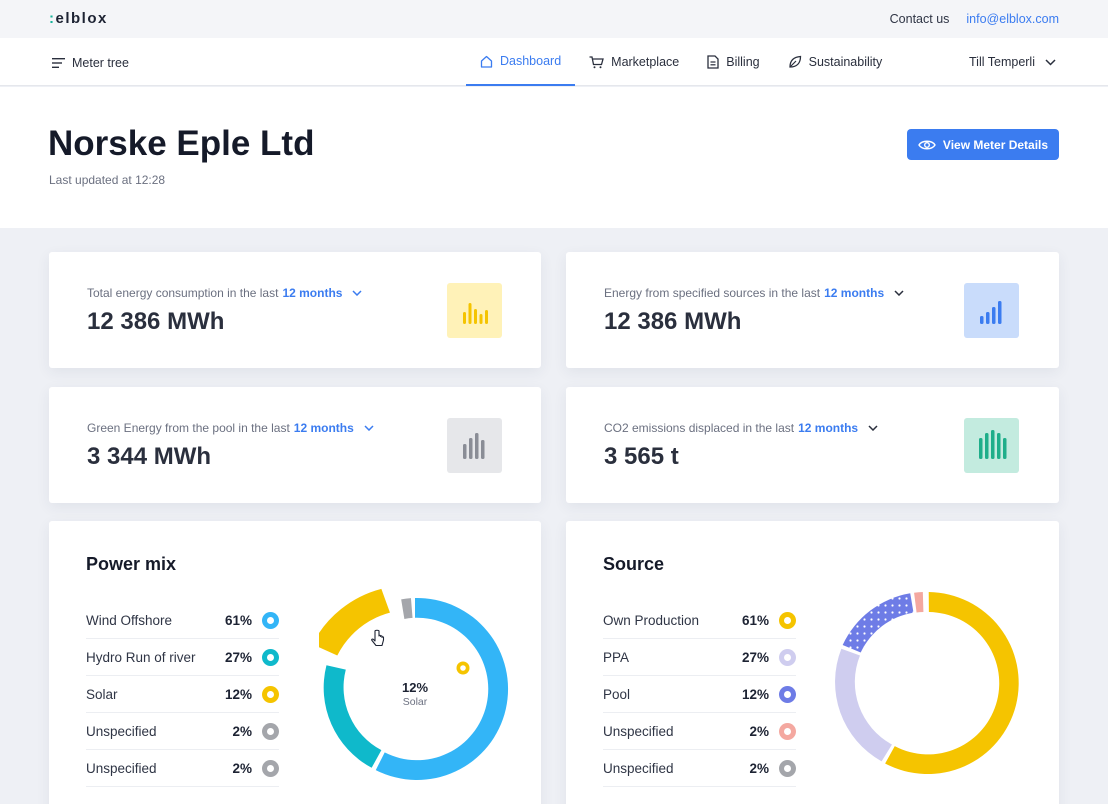  Describe the element at coordinates (641, 456) in the screenshot. I see `stat-value: 3 565 t` at that location.